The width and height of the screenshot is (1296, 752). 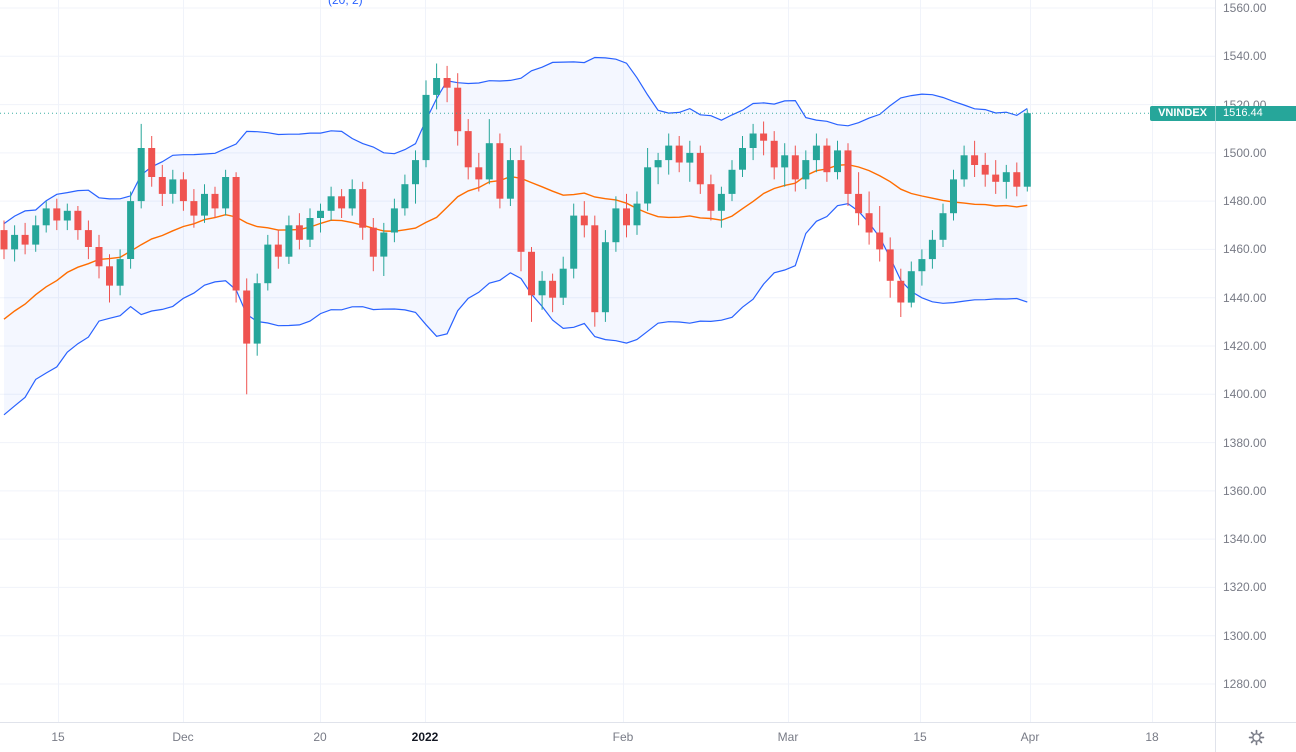 I want to click on price-tick-label: 1440.00, so click(x=1245, y=298).